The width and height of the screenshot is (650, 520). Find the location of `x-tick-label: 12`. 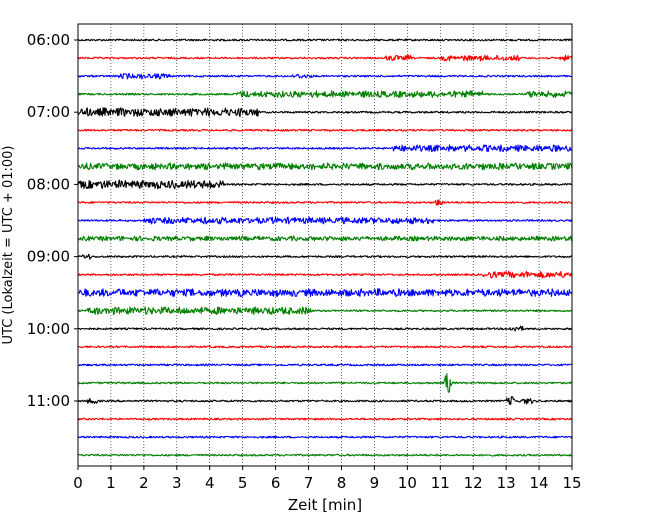

x-tick-label: 12 is located at coordinates (473, 483).